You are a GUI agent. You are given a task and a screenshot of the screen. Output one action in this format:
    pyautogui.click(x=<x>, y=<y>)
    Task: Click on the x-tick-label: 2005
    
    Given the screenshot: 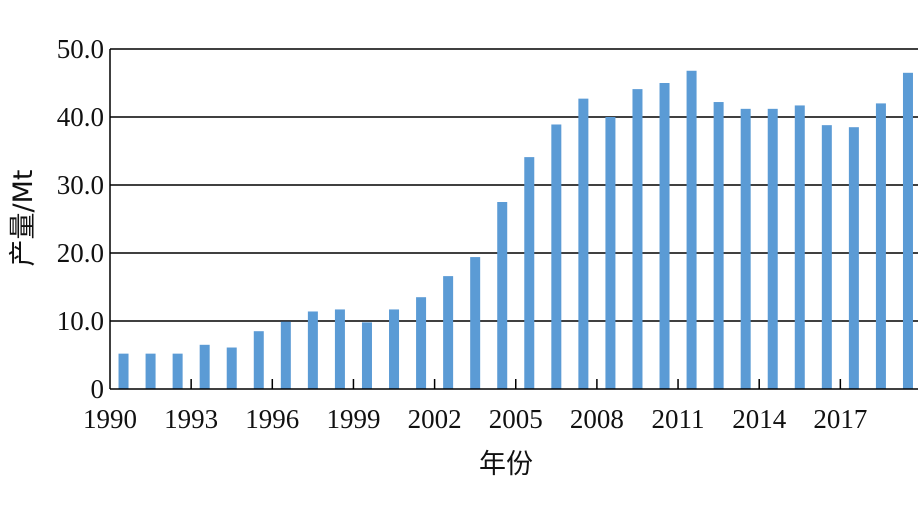 What is the action you would take?
    pyautogui.click(x=516, y=419)
    